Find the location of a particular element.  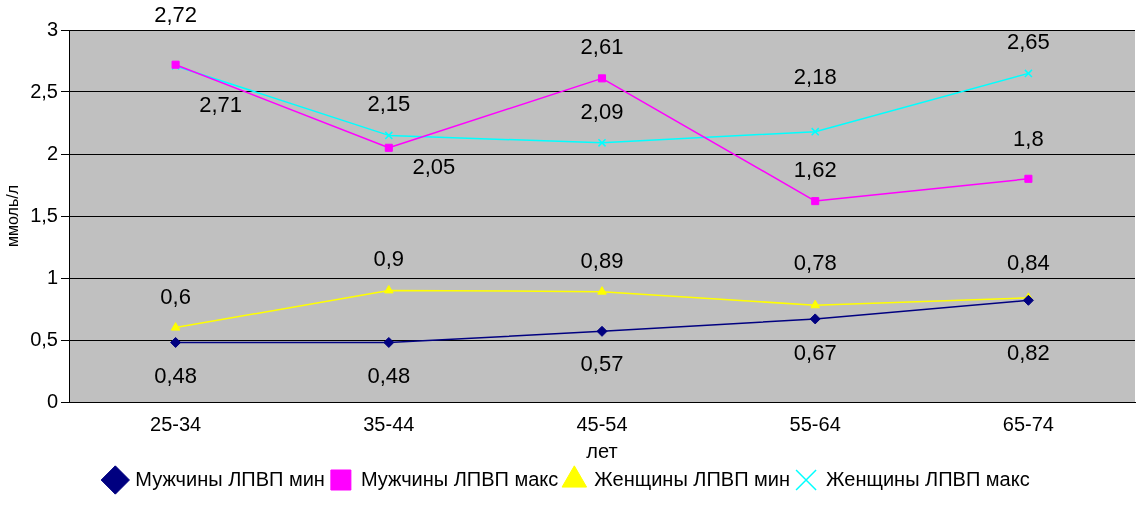

legend-label: Женщины ЛПВП макс is located at coordinates (928, 478).